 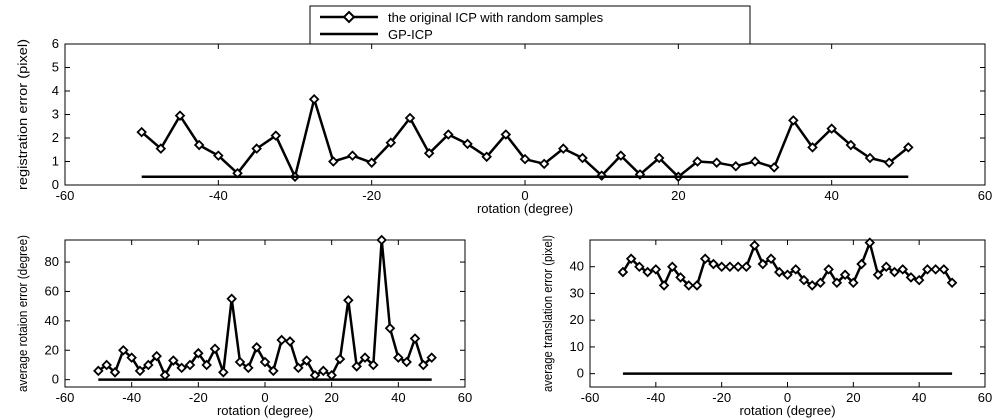 What do you see at coordinates (410, 34) in the screenshot?
I see `legend-label-gpicp: GP-ICP` at bounding box center [410, 34].